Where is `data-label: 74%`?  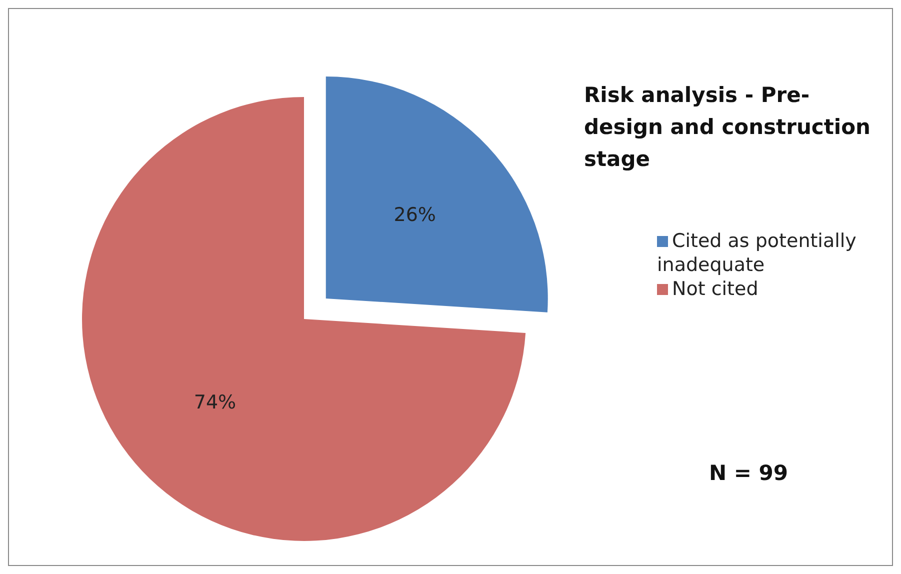
data-label: 74% is located at coordinates (215, 403).